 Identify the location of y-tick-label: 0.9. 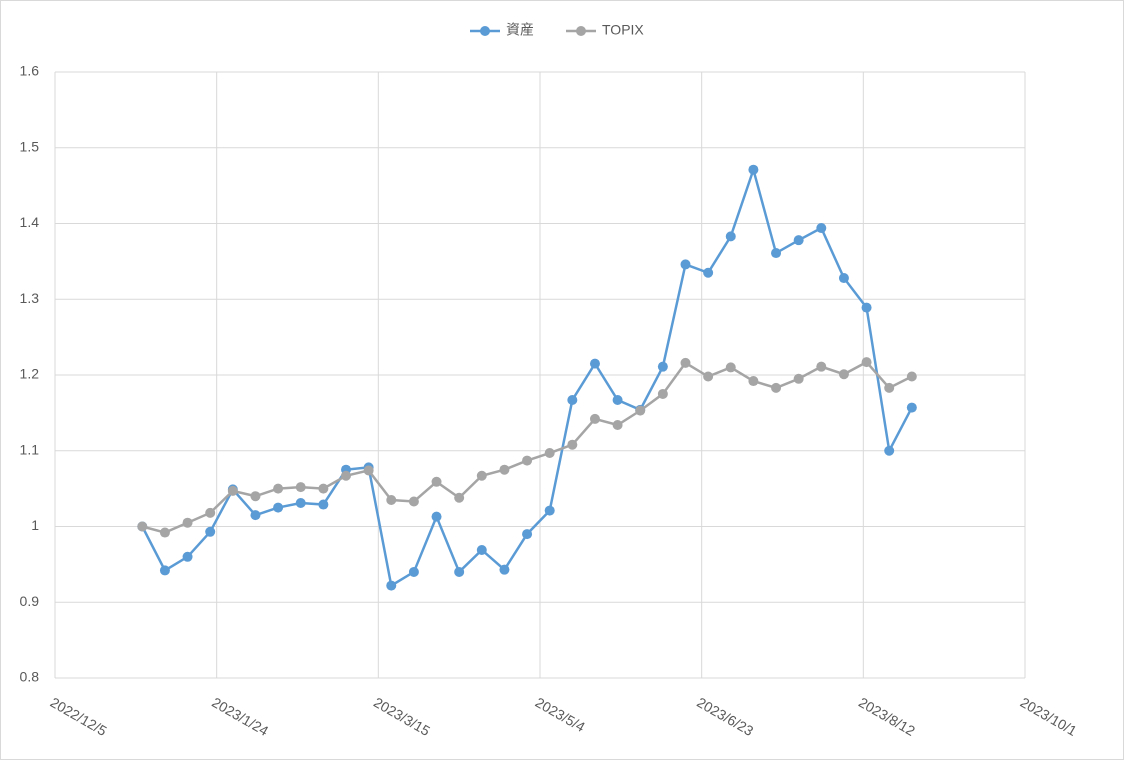
(30, 601).